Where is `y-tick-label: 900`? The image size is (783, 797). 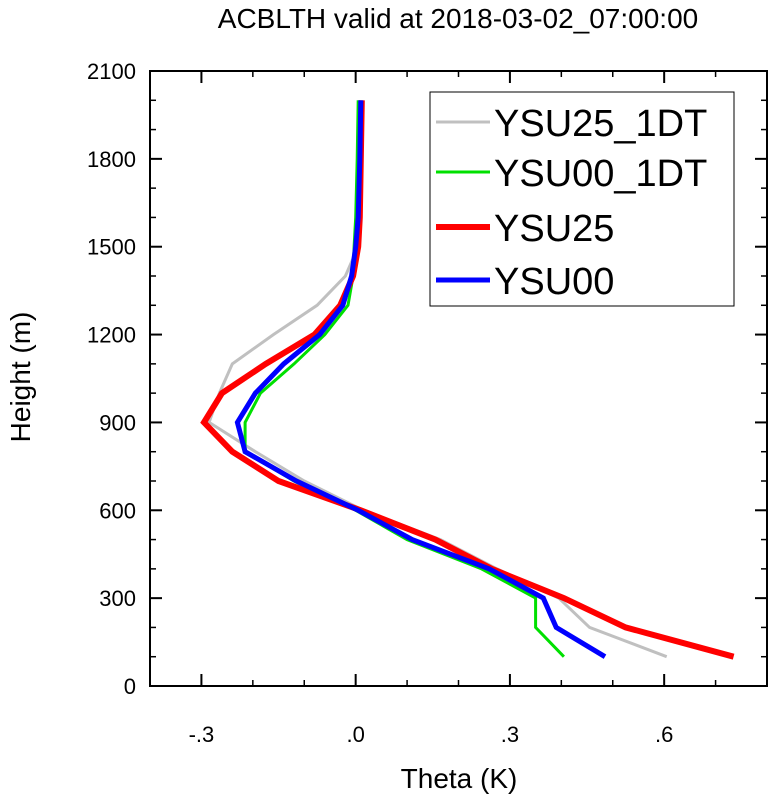
y-tick-label: 900 is located at coordinates (117, 422).